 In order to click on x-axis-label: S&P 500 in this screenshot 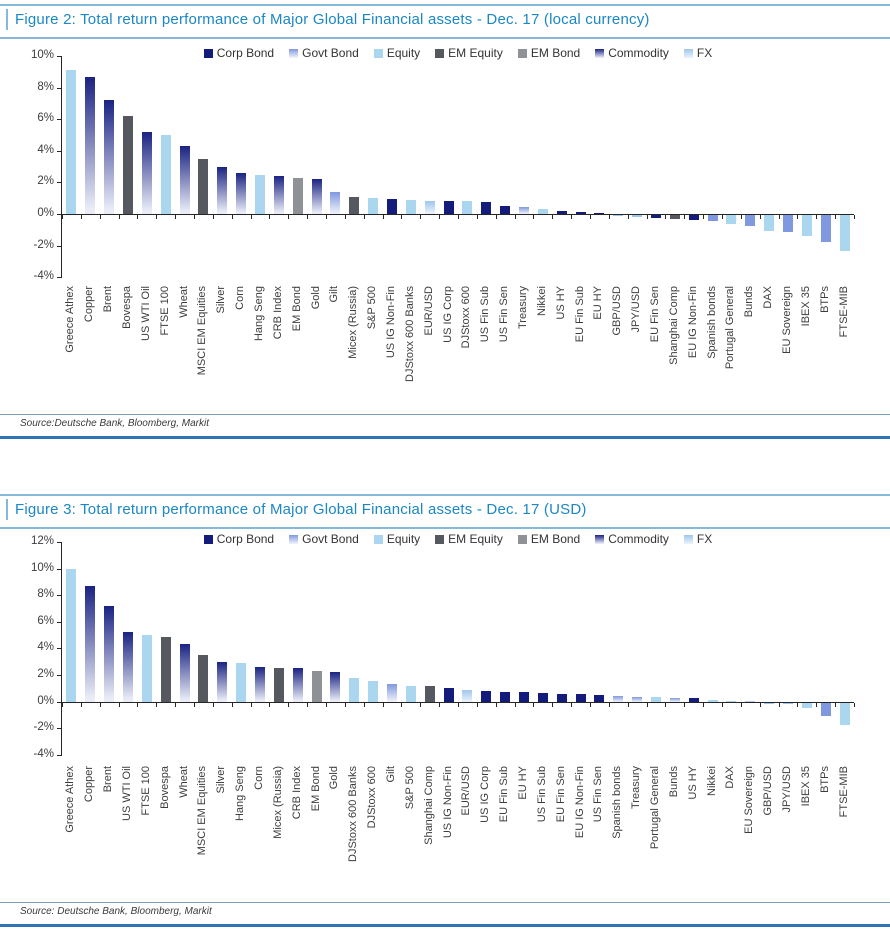, I will do `click(372, 308)`.